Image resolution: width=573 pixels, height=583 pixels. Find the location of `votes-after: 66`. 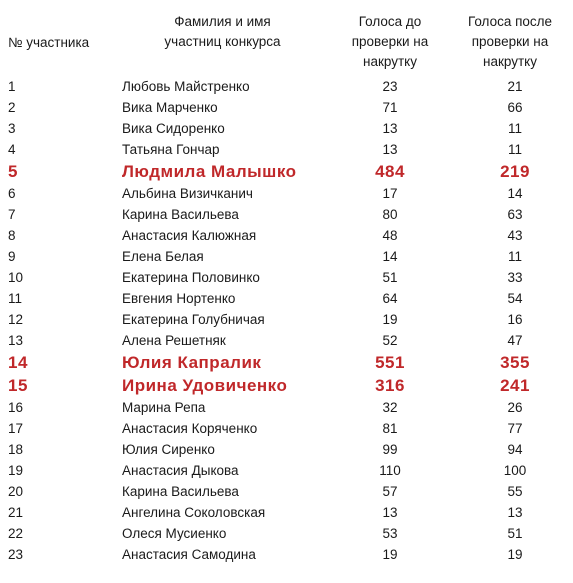

votes-after: 66 is located at coordinates (515, 107).